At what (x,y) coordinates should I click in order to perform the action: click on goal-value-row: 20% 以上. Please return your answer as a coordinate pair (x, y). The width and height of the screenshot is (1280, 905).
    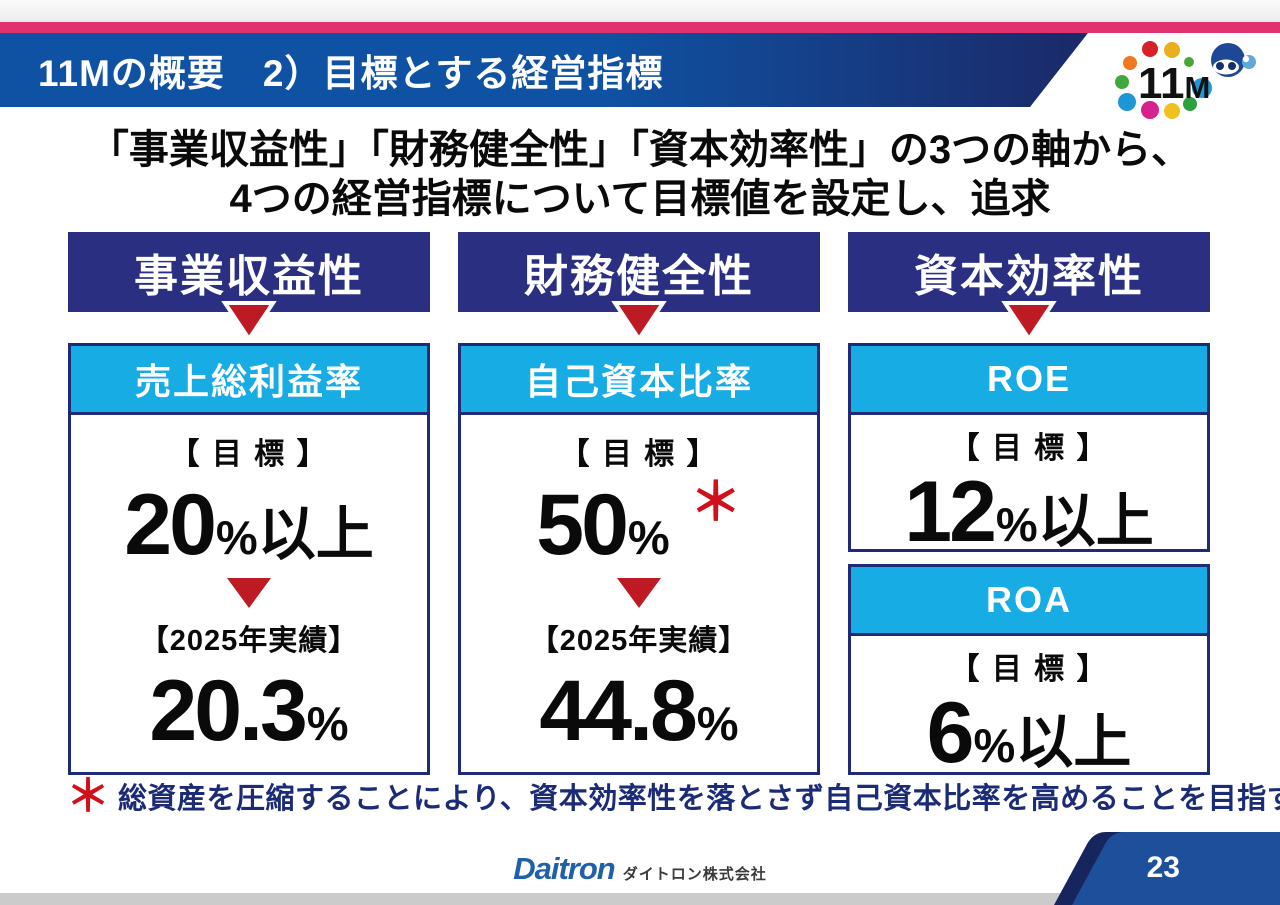
    Looking at the image, I should click on (248, 525).